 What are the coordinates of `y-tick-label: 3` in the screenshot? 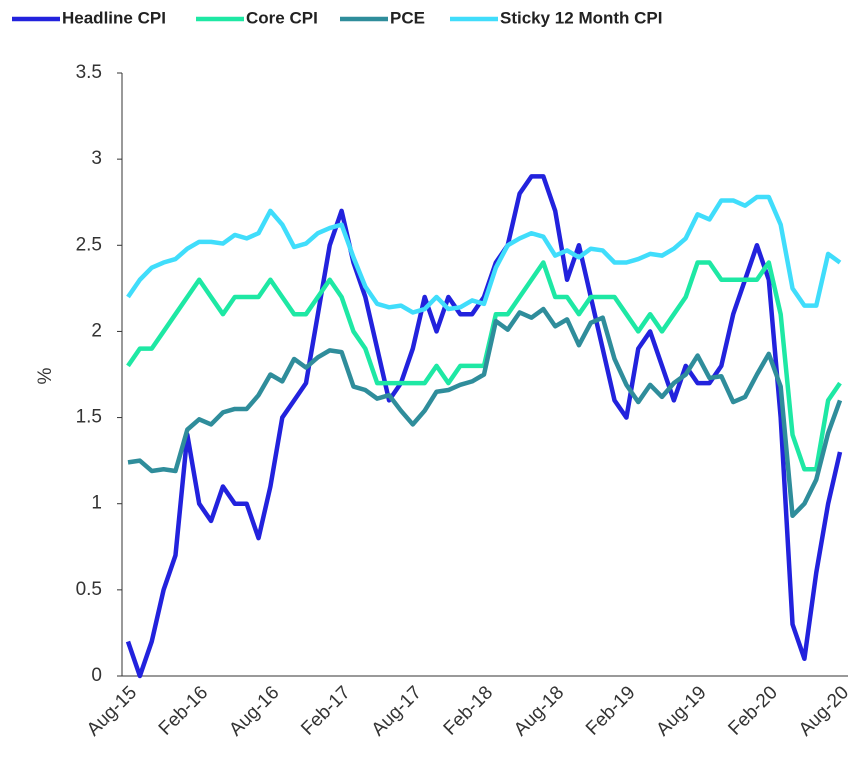 It's located at (96, 158).